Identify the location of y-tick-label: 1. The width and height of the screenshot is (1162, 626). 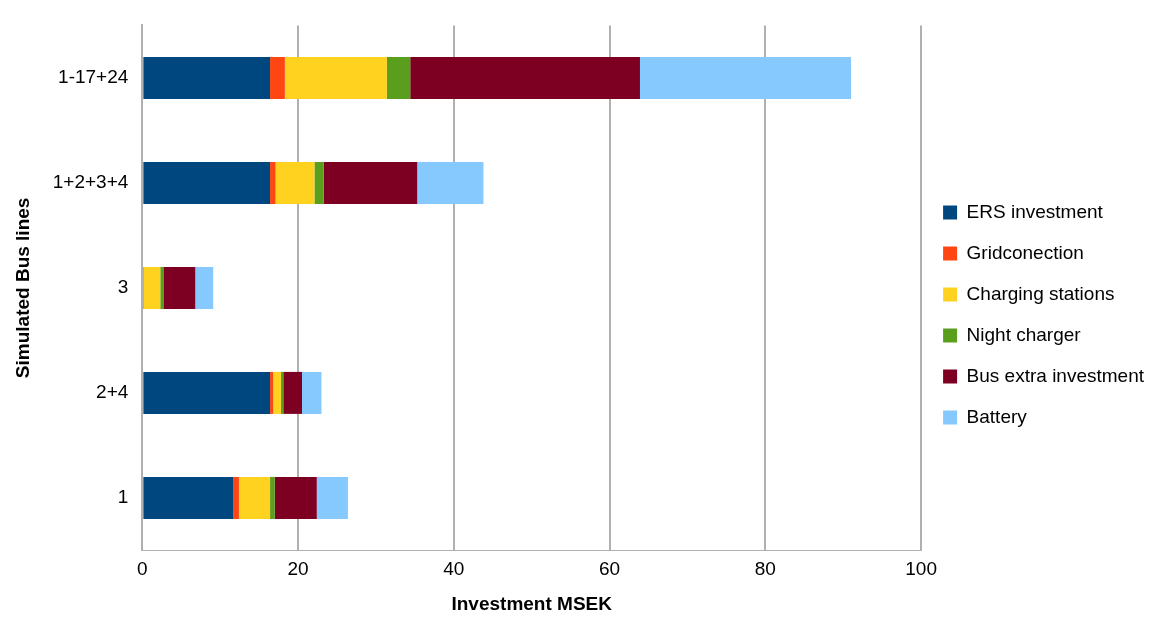
(123, 497).